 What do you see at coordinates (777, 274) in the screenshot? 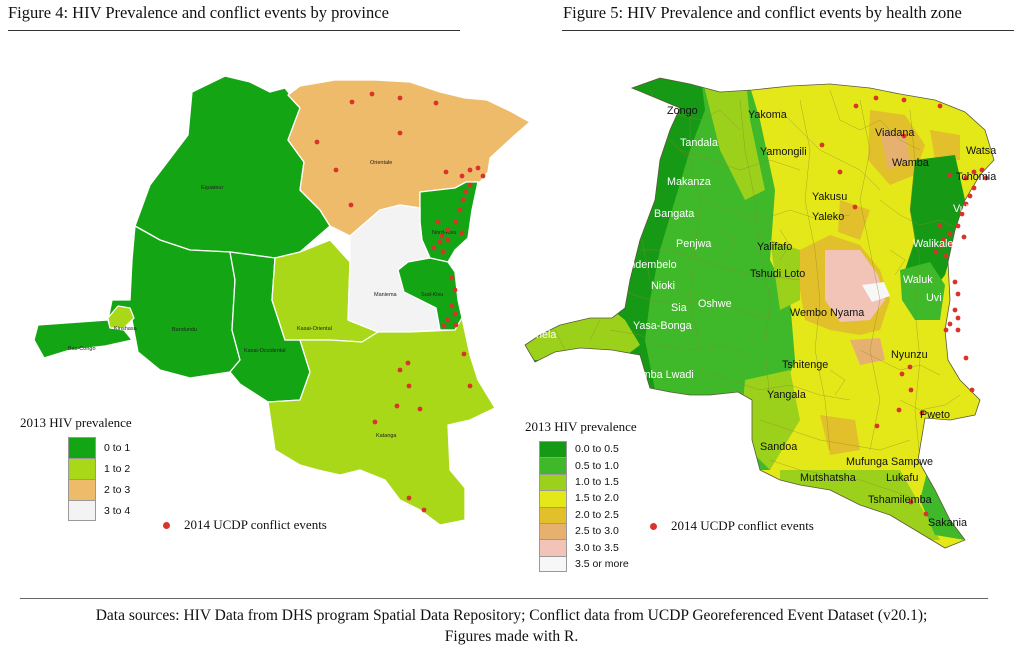
I see `label-tshudi-loto: Tshudi Loto` at bounding box center [777, 274].